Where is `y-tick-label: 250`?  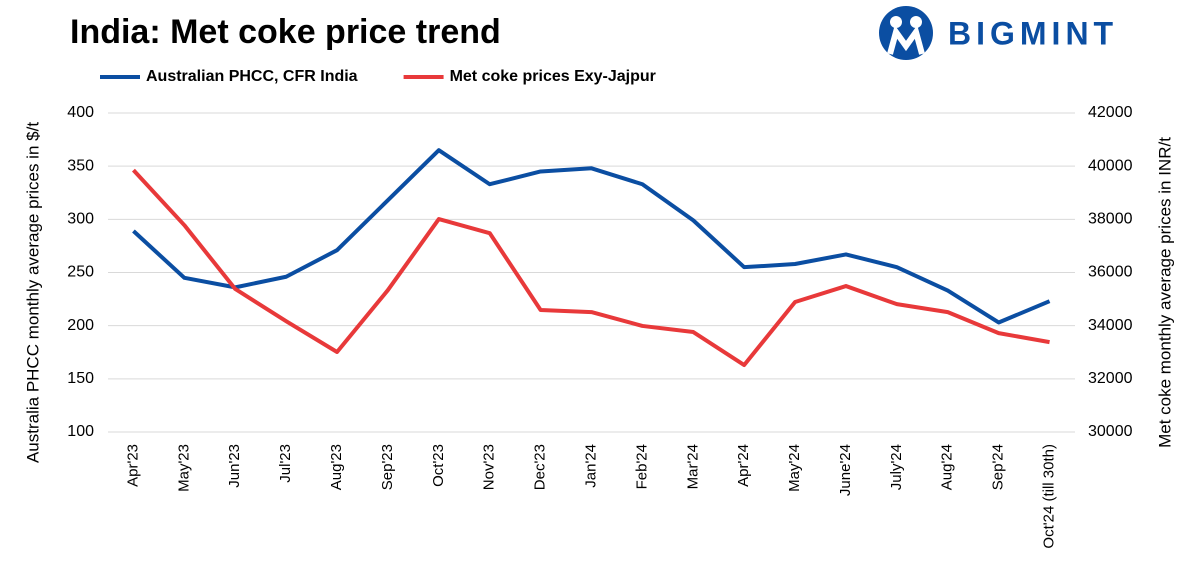
y-tick-label: 250 is located at coordinates (80, 272).